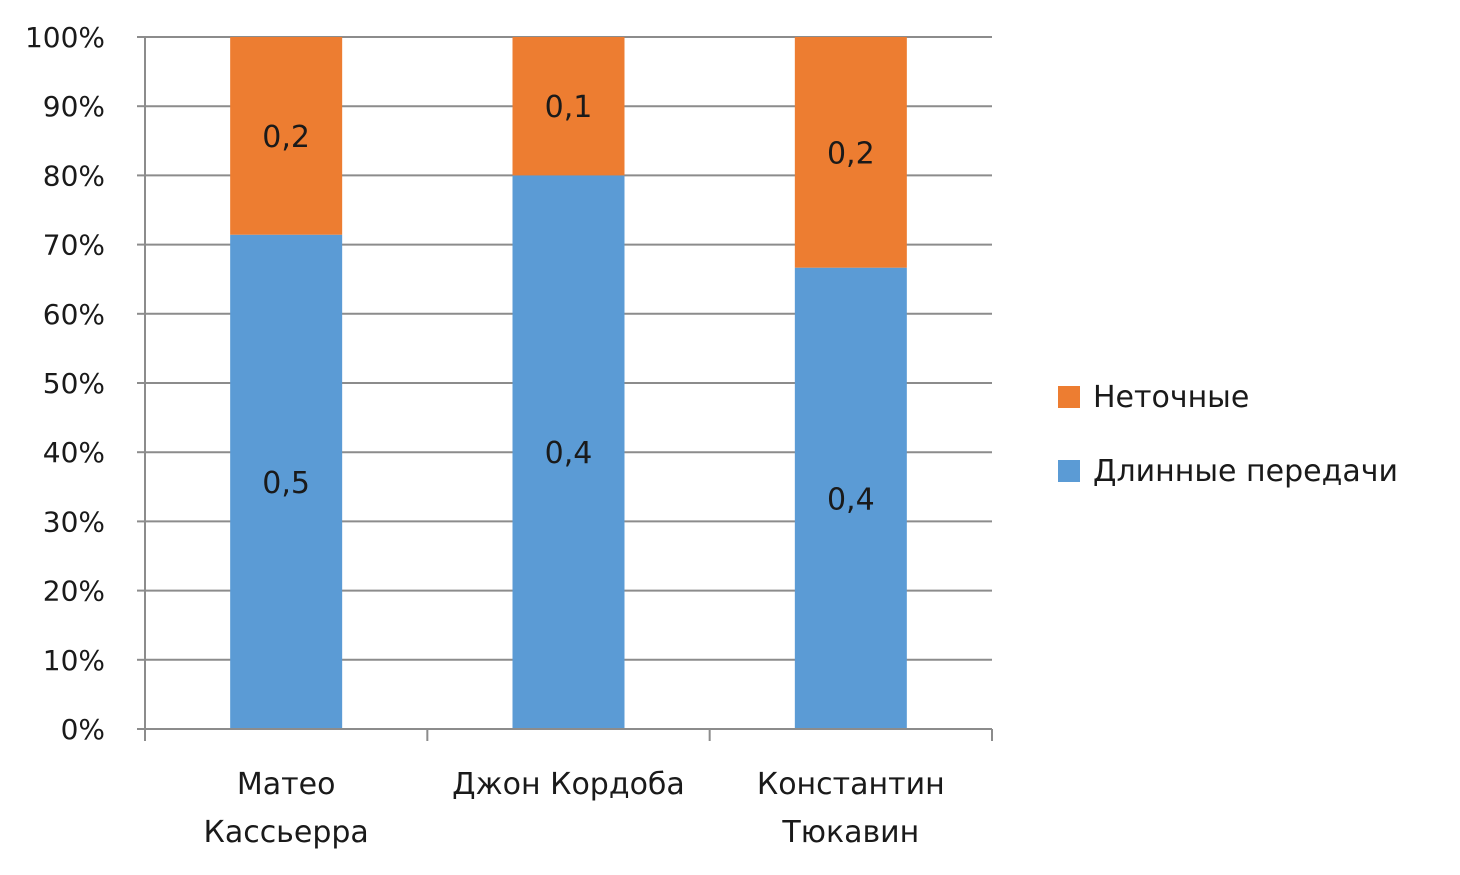 The image size is (1460, 875). I want to click on y-tick-label: 40%, so click(74, 452).